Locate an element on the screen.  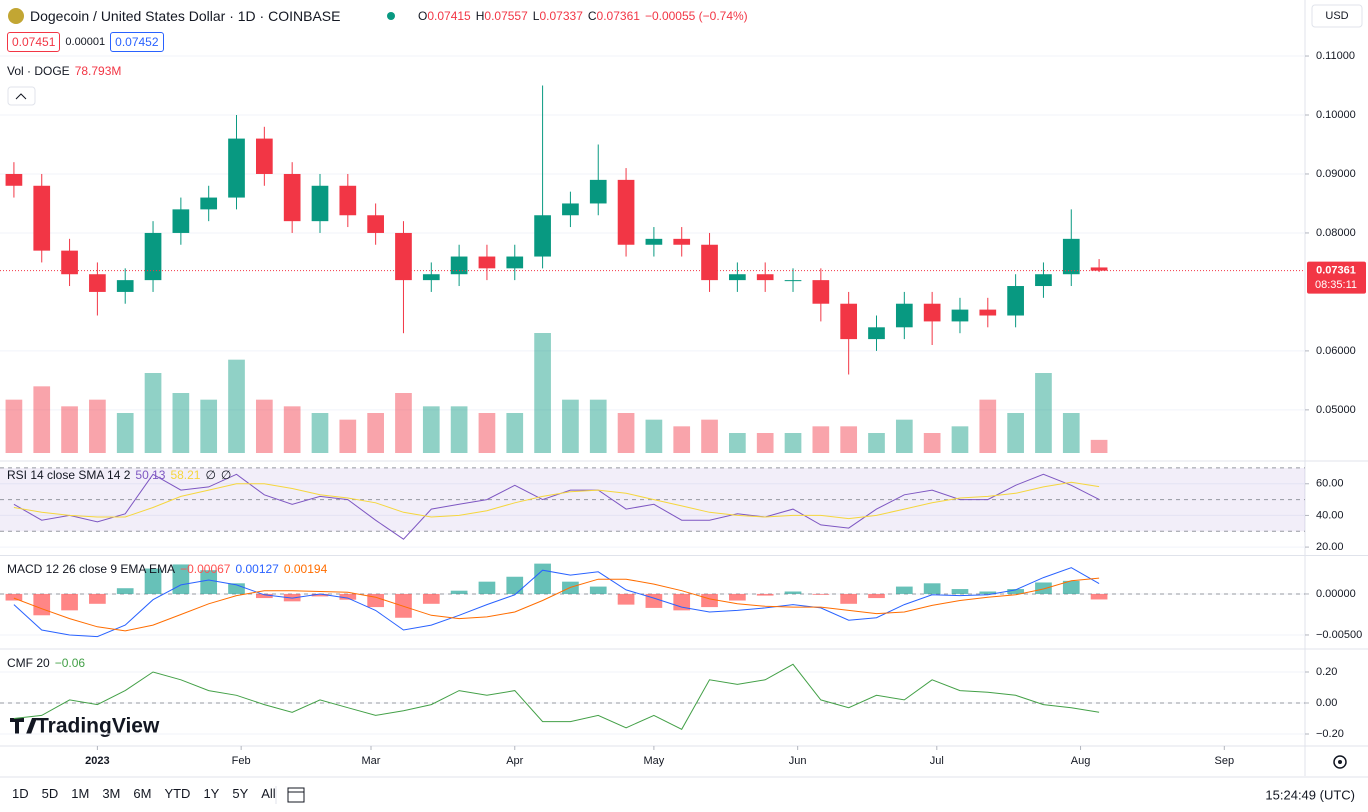
range-button: 1Y is located at coordinates (211, 793).